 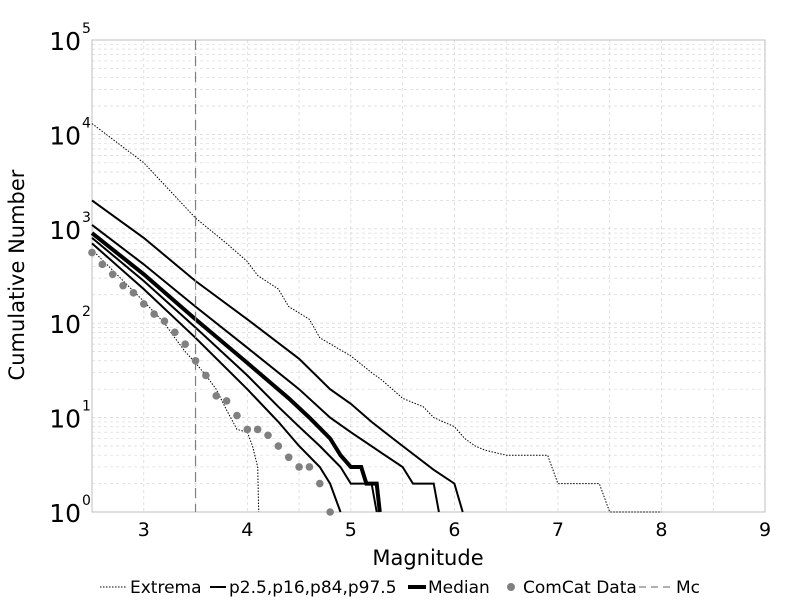 I want to click on x-tick-label: 9, so click(x=765, y=530).